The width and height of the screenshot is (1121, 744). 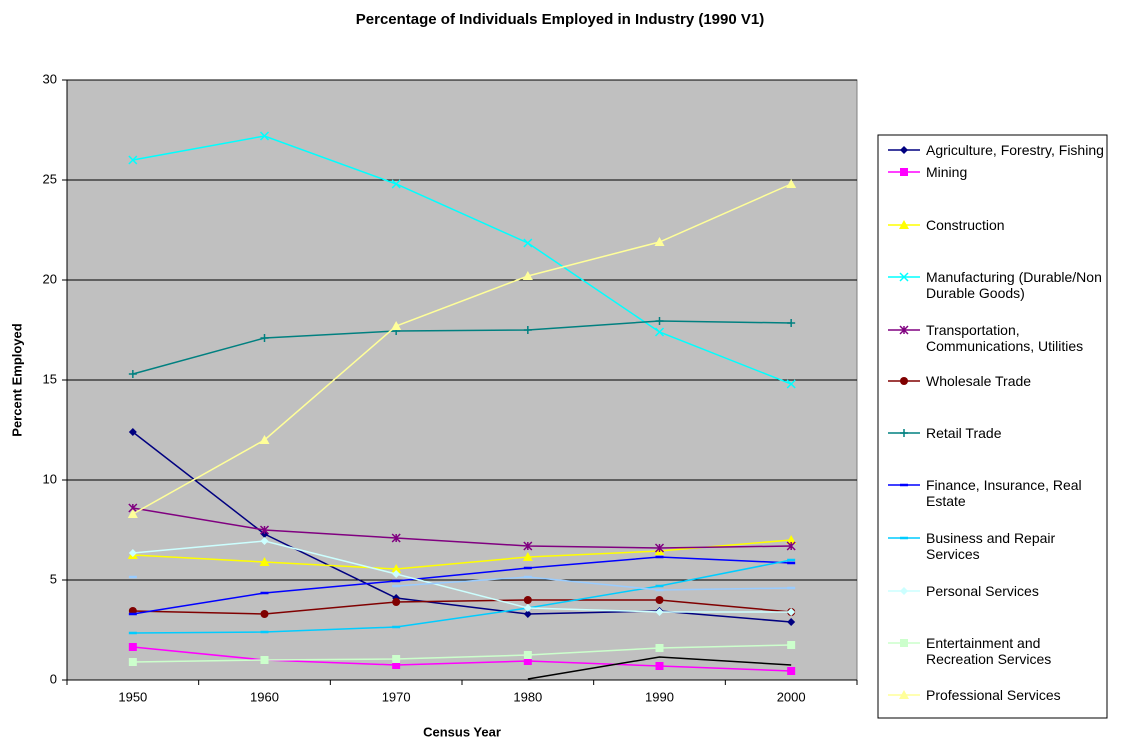 What do you see at coordinates (132, 696) in the screenshot?
I see `x-tick-label: 1950` at bounding box center [132, 696].